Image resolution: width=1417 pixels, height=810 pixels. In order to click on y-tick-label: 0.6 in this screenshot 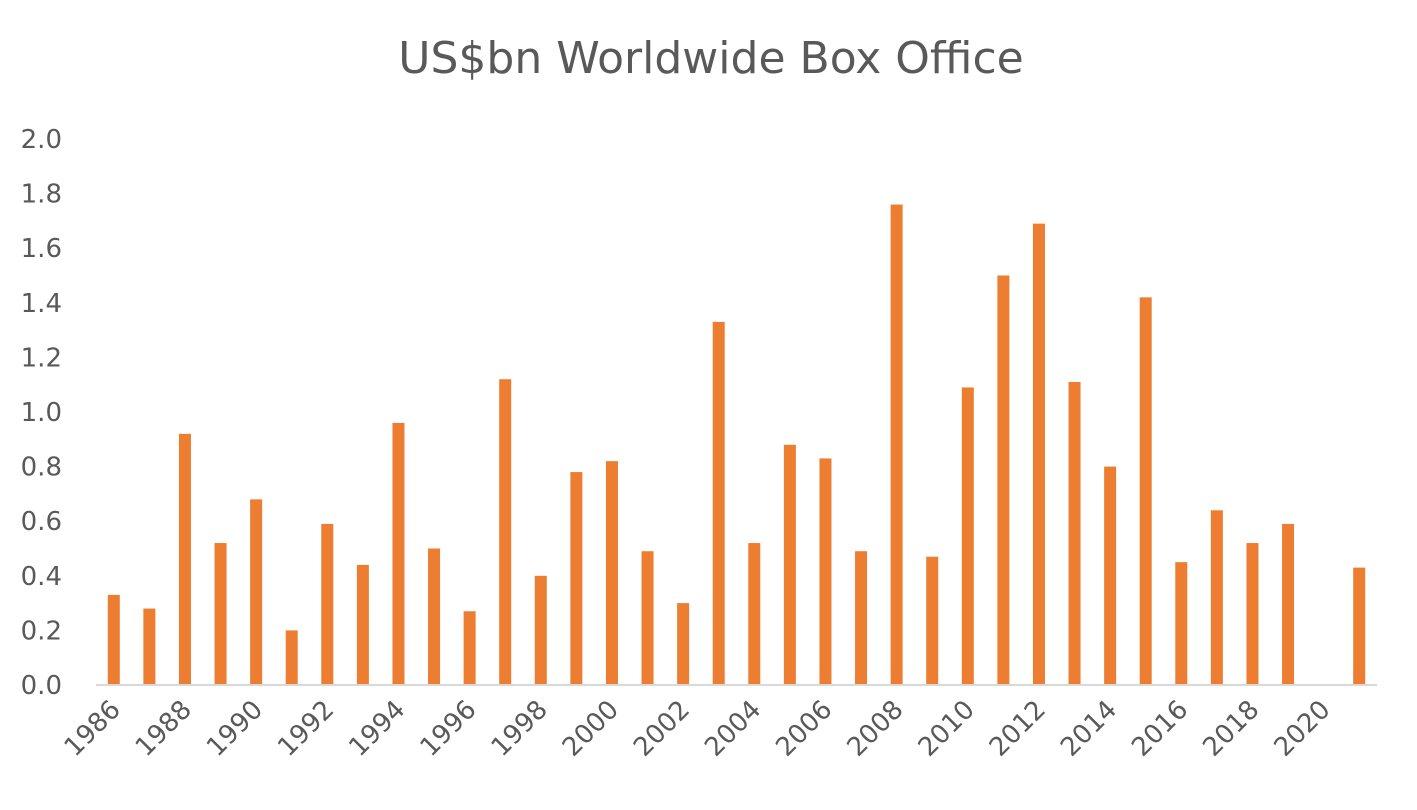, I will do `click(41, 522)`.